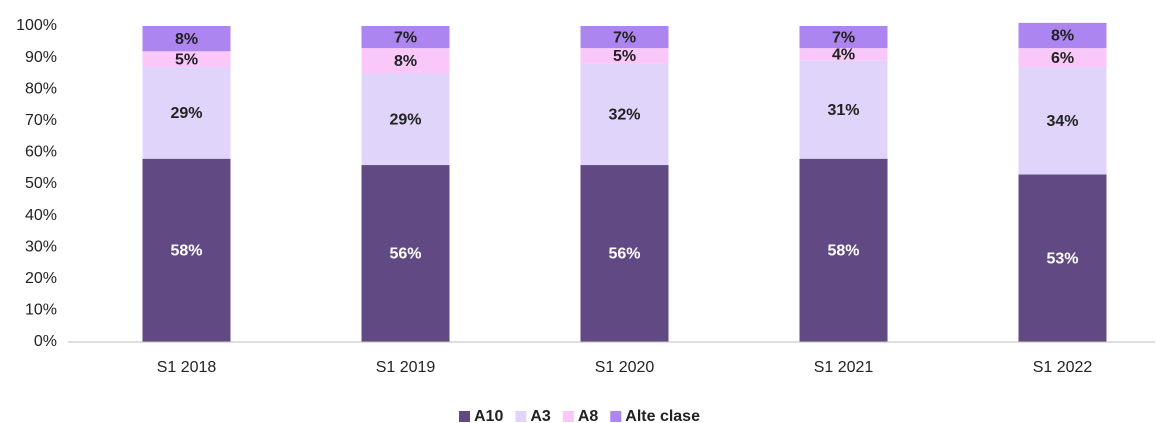  I want to click on legend-label: A8, so click(588, 415).